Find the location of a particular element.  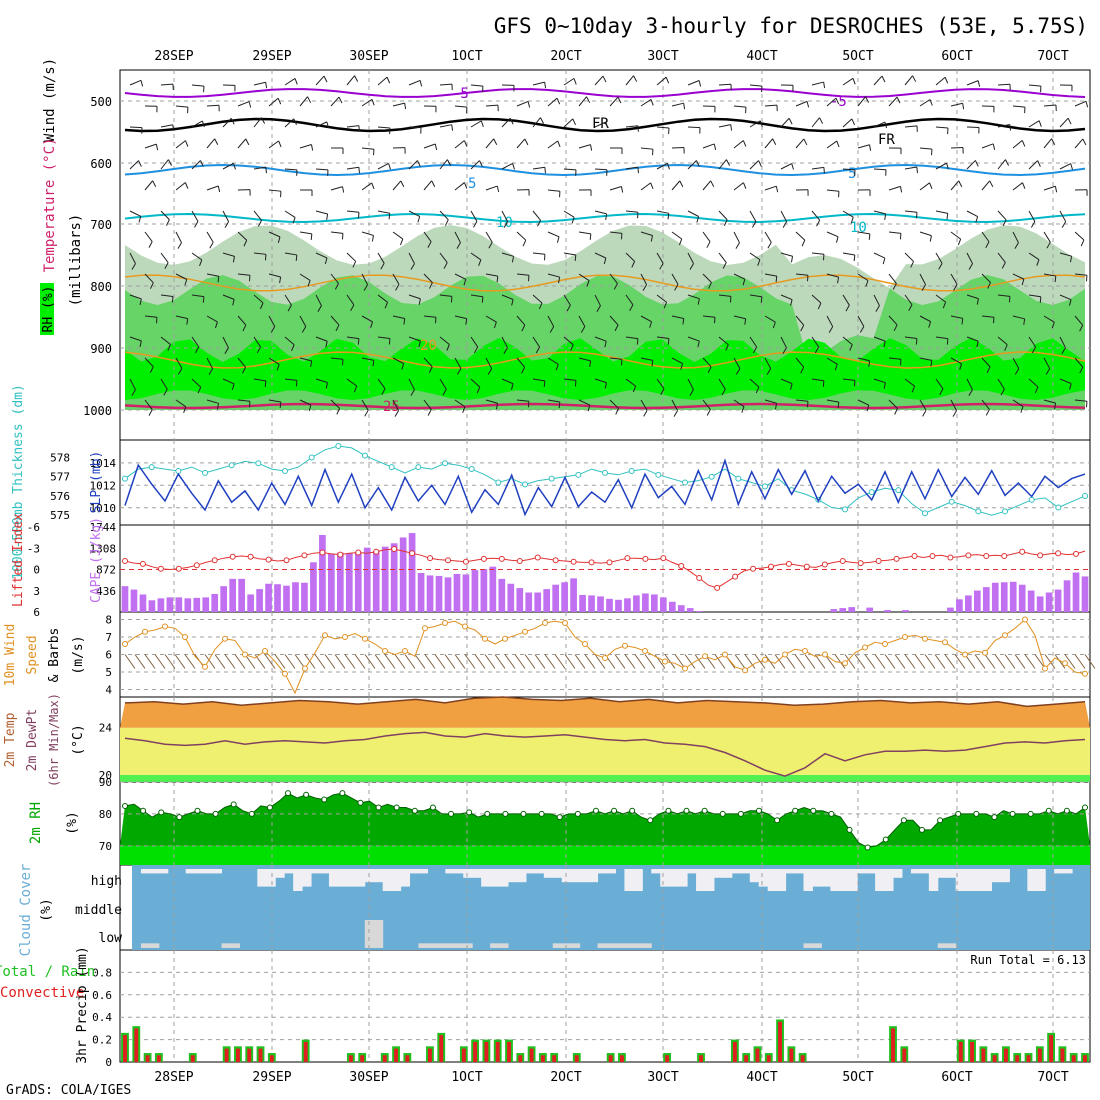

thickness-line-point is located at coordinates (658, 474).